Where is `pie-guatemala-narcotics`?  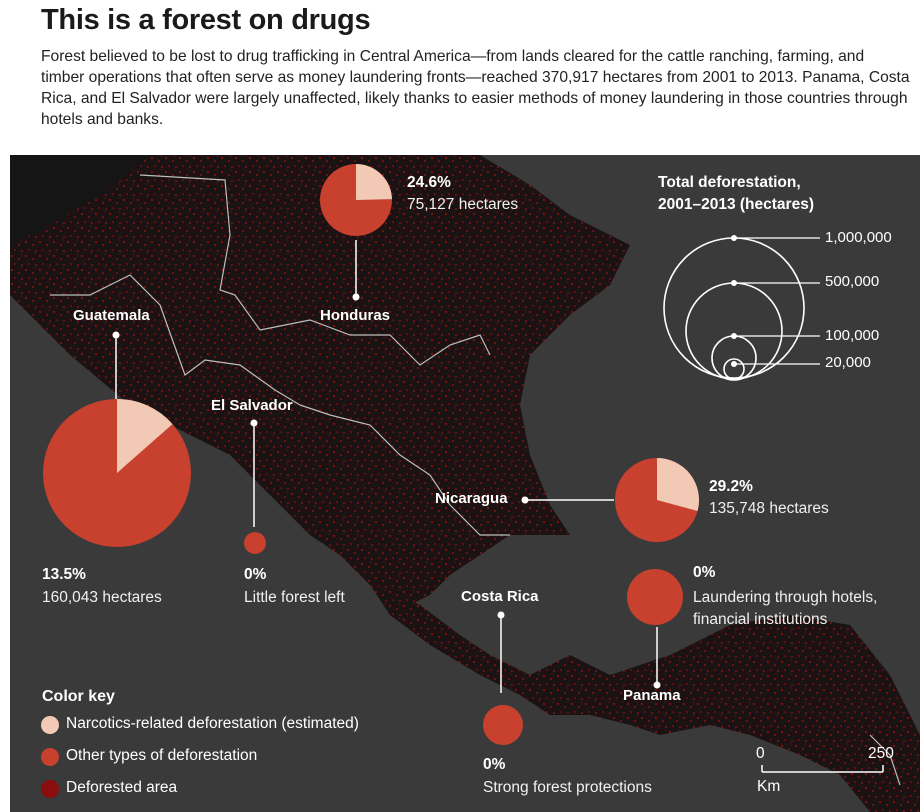 pie-guatemala-narcotics is located at coordinates (145, 436).